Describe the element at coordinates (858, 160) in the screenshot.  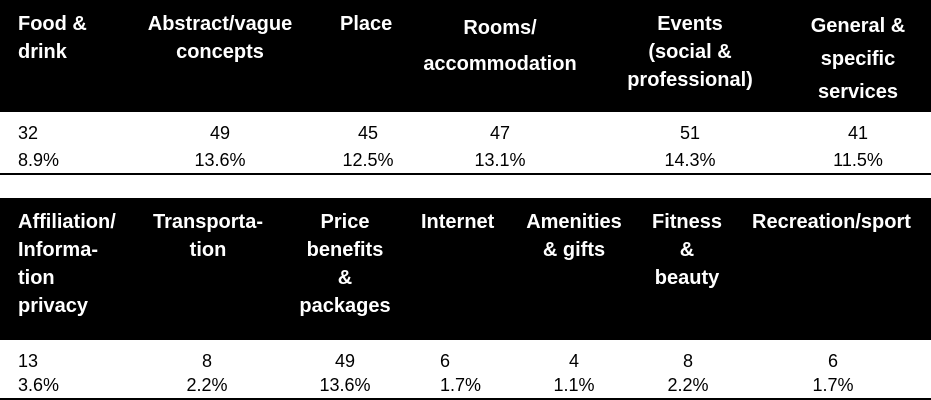
I see `table1-percent-services: 11.5%` at that location.